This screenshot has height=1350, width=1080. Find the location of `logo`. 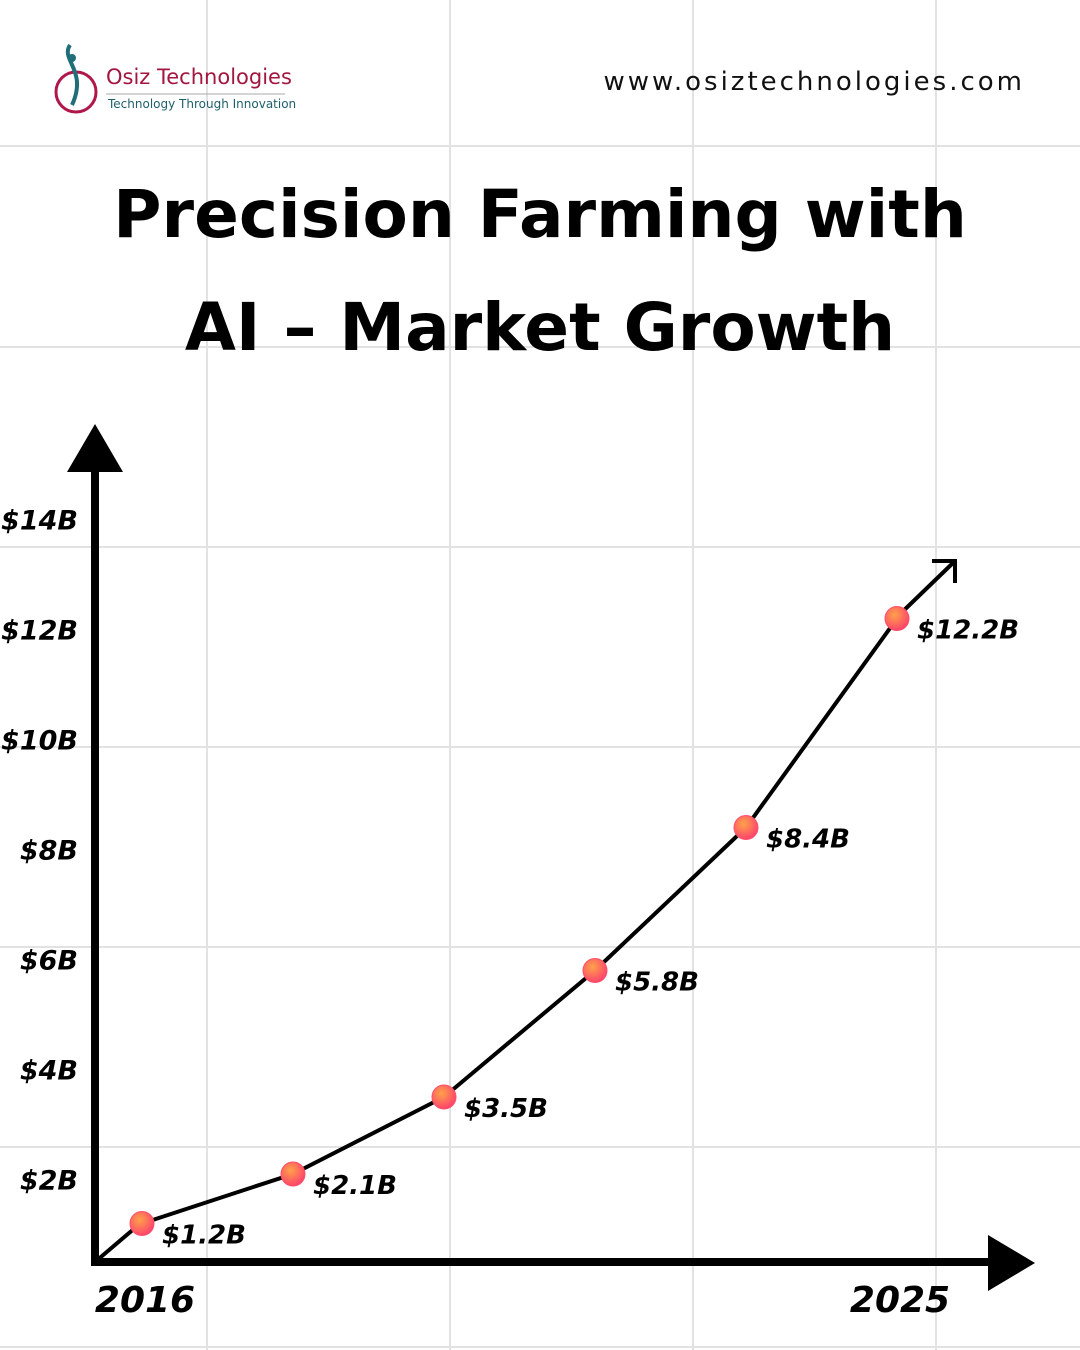

logo is located at coordinates (76, 78).